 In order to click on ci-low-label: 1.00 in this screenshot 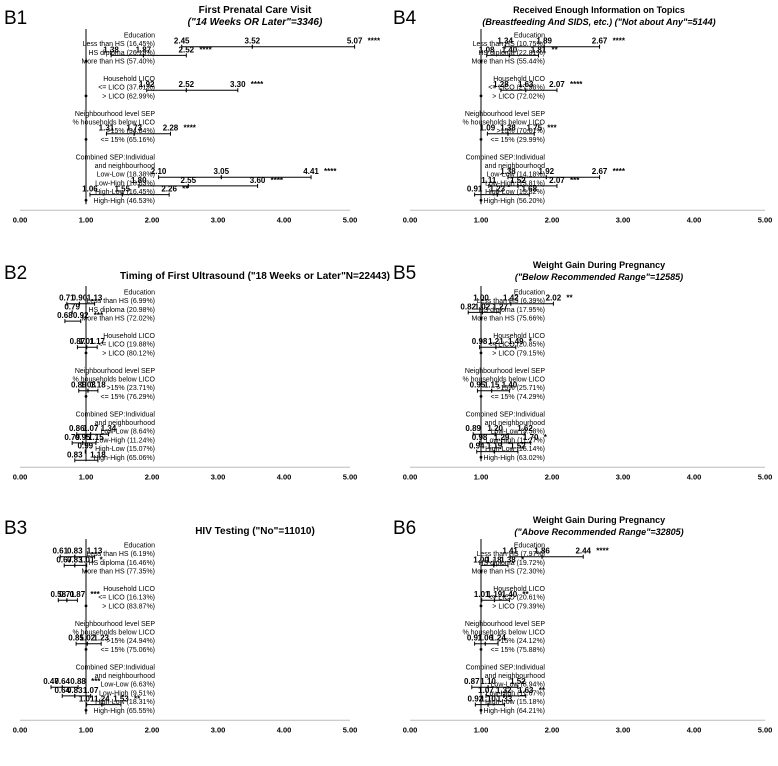, I will do `click(481, 559)`.